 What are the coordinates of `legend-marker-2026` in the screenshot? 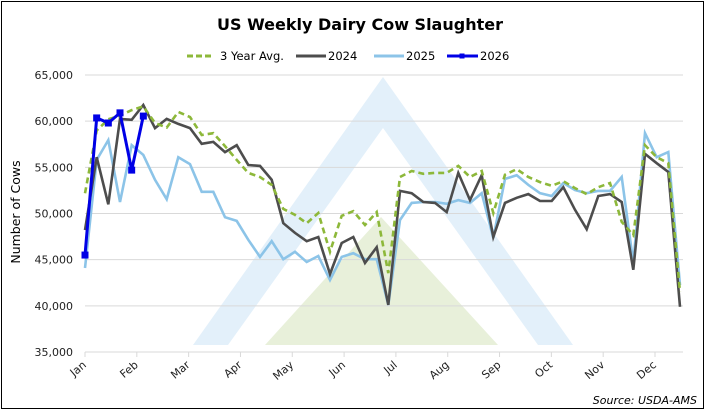 It's located at (462, 56).